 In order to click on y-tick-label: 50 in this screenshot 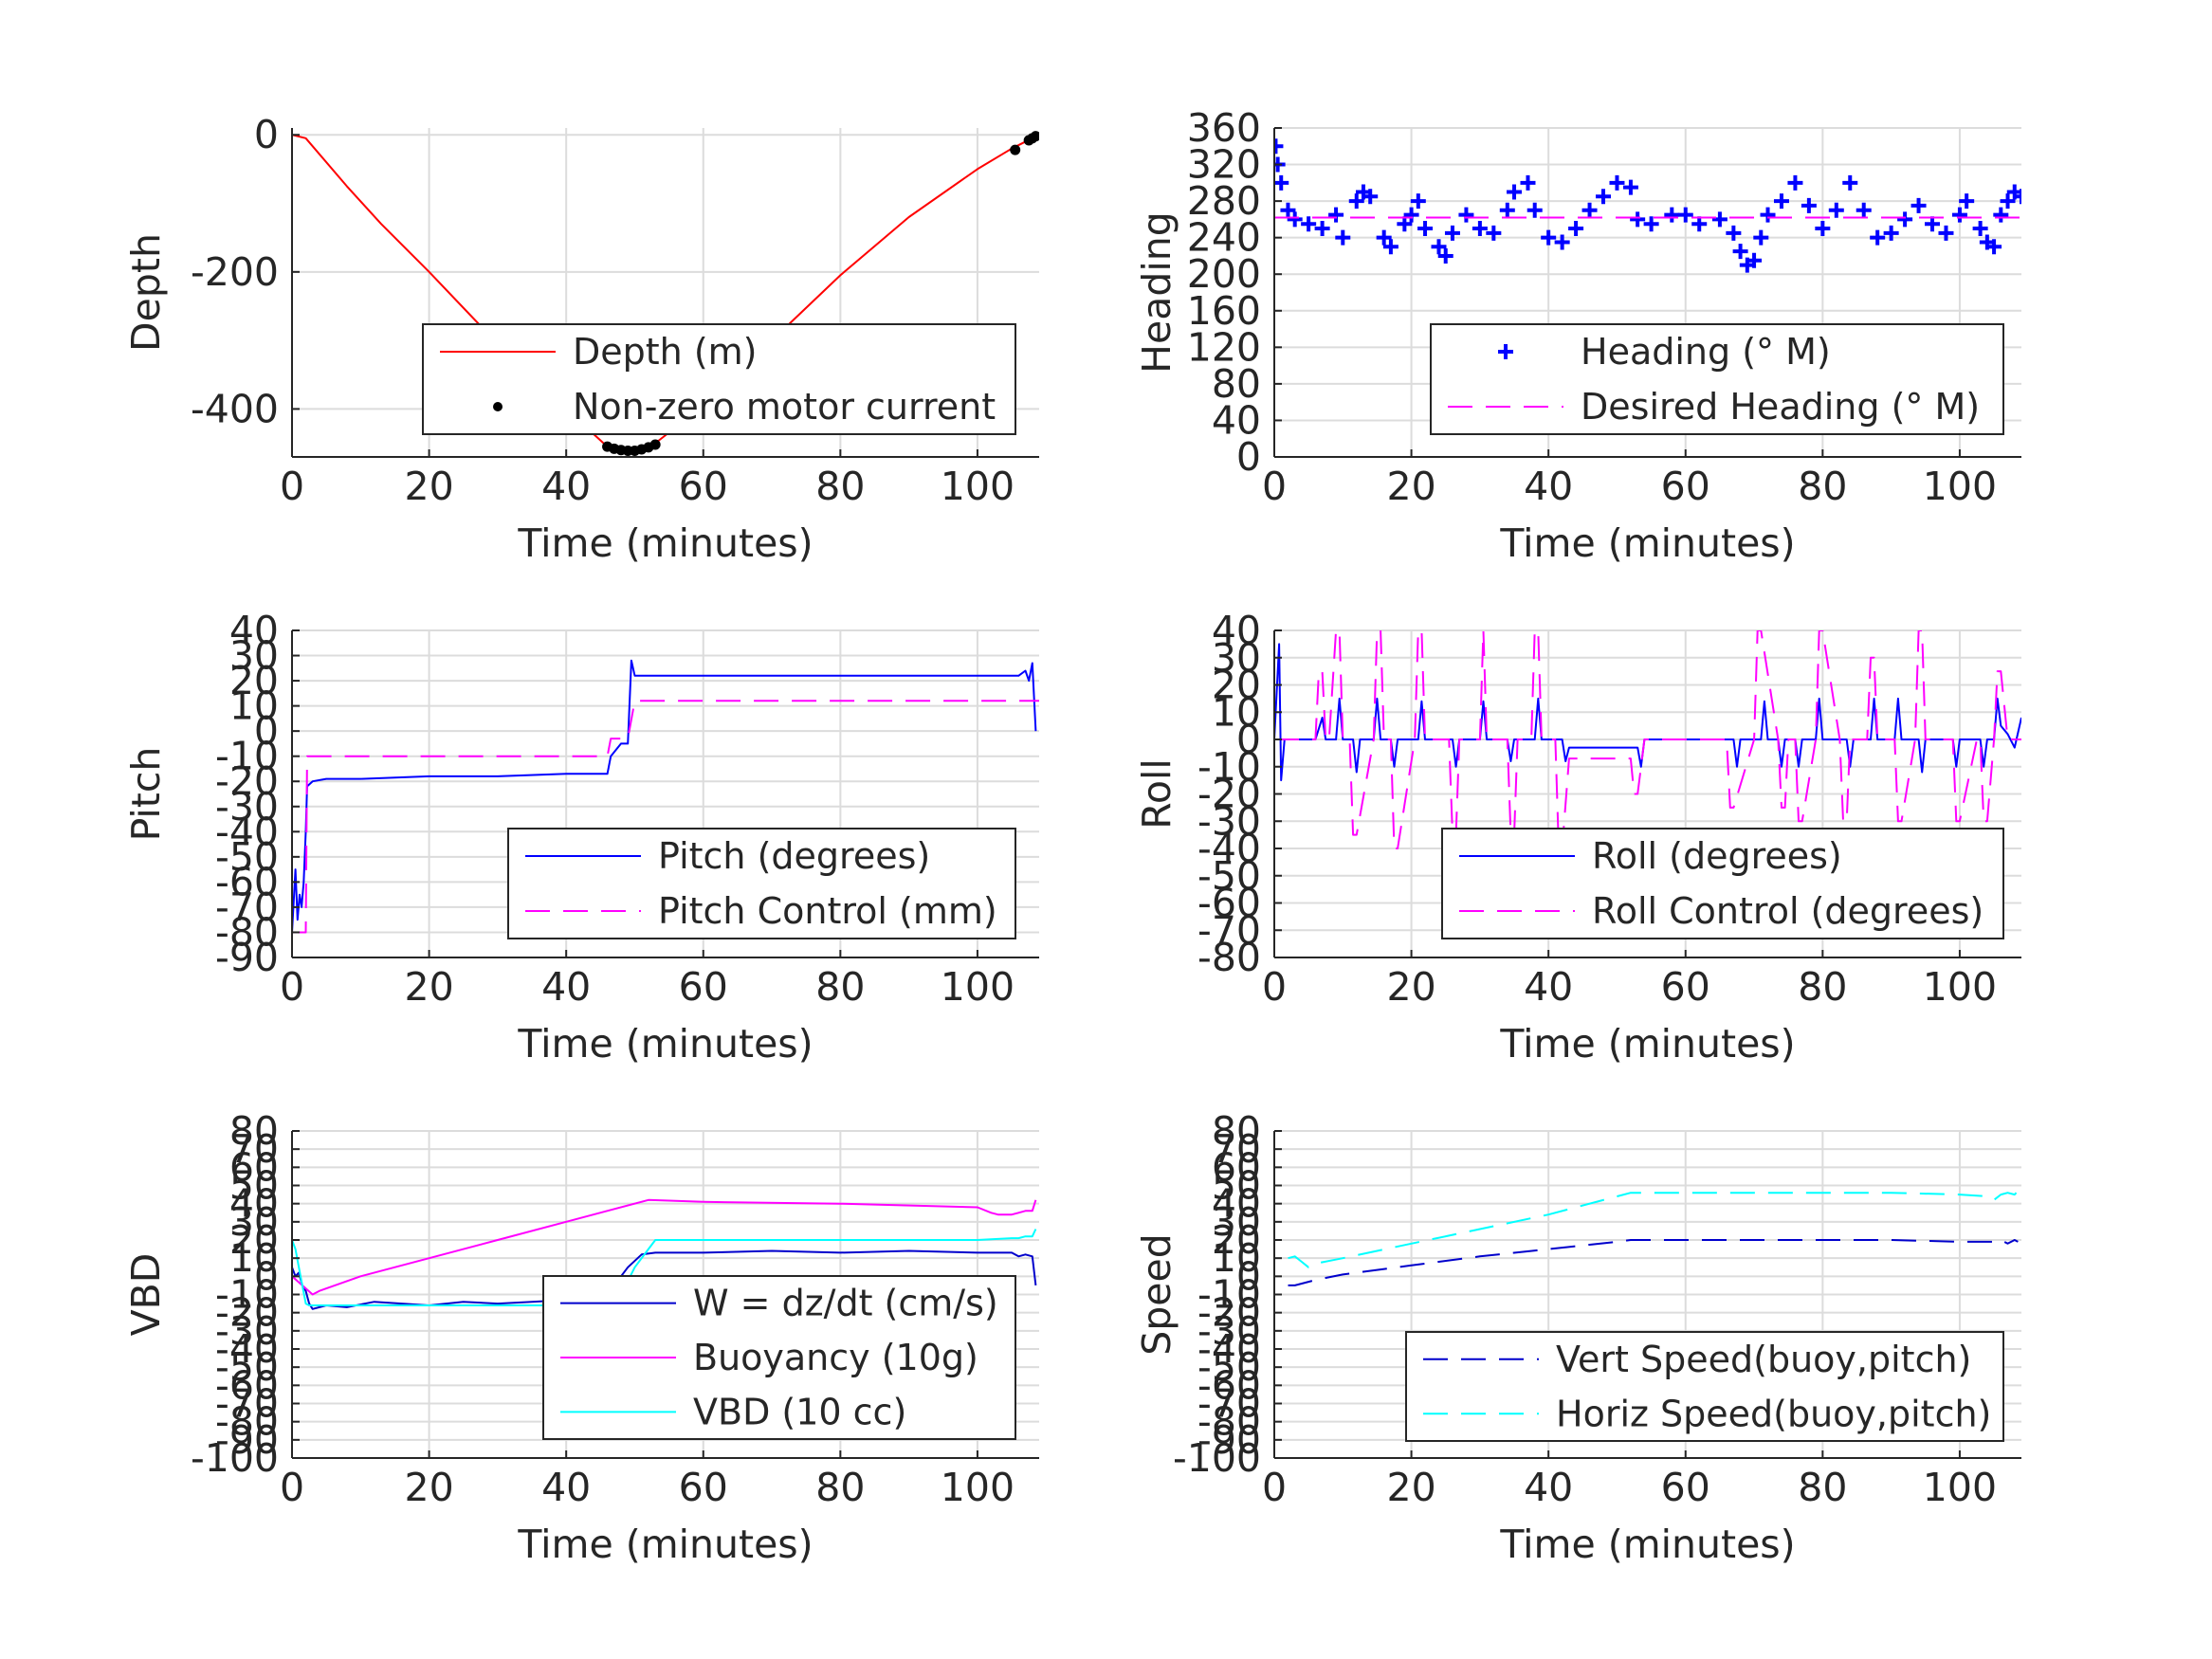, I will do `click(254, 1186)`.